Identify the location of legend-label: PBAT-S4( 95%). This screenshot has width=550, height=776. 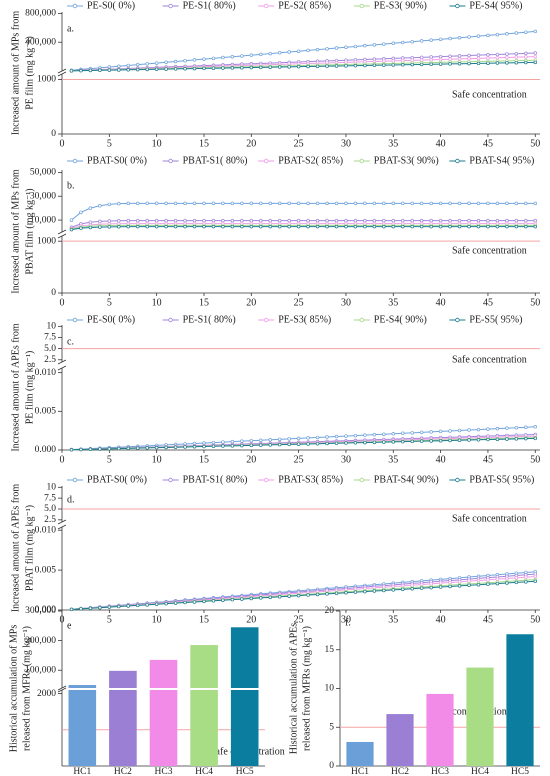
(501, 160).